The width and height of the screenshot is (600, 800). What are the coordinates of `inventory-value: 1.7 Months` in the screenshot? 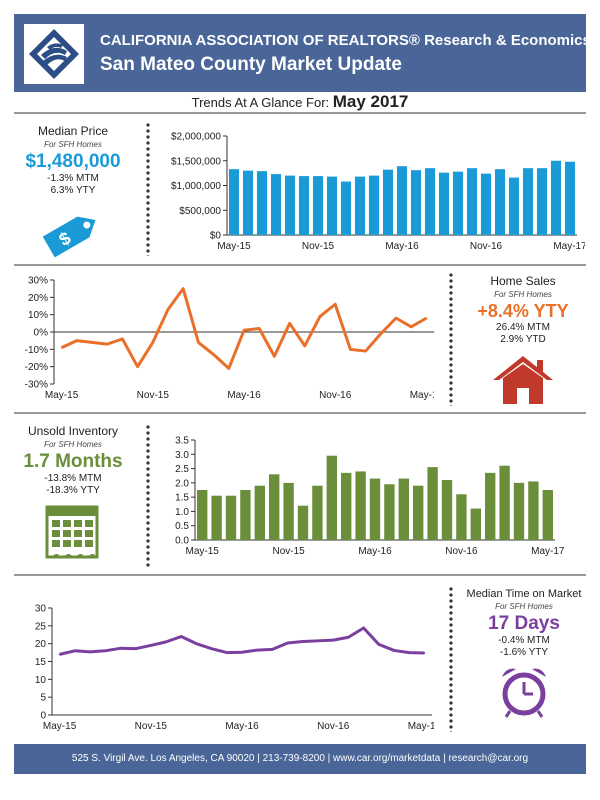 It's located at (73, 461).